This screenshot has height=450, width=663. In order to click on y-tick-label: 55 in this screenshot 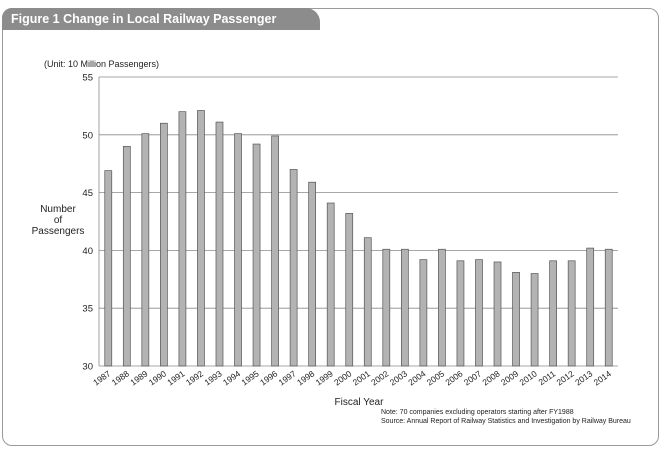, I will do `click(87, 78)`.